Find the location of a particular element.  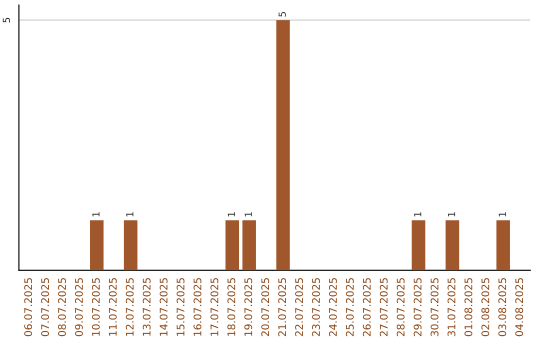

x-tick-label: 21.07.2025 is located at coordinates (282, 307).